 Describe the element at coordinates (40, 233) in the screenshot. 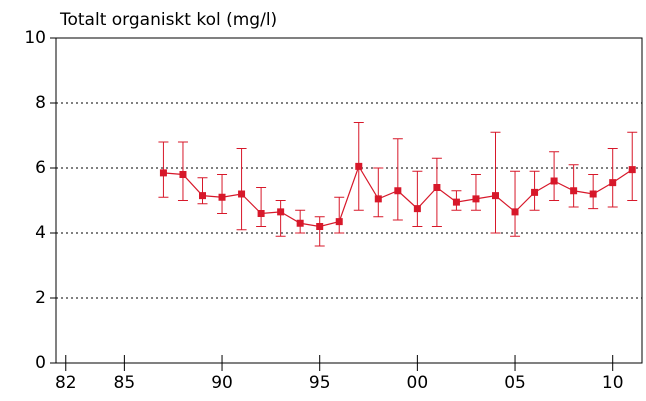

I see `y-tick-label: 4` at that location.